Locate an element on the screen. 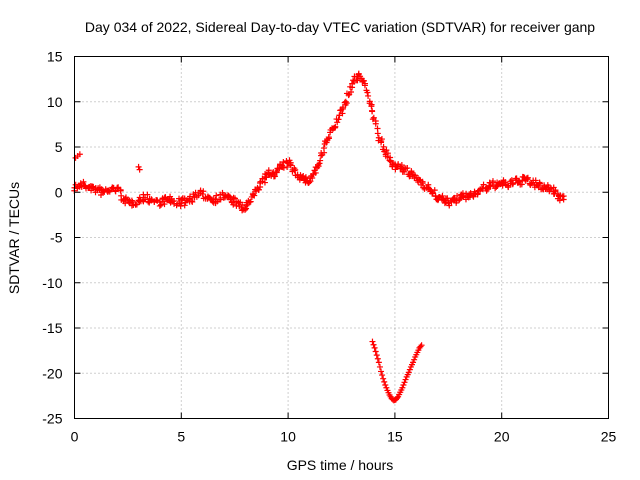 The image size is (640, 480). y-tick-label: -20 is located at coordinates (52, 373).